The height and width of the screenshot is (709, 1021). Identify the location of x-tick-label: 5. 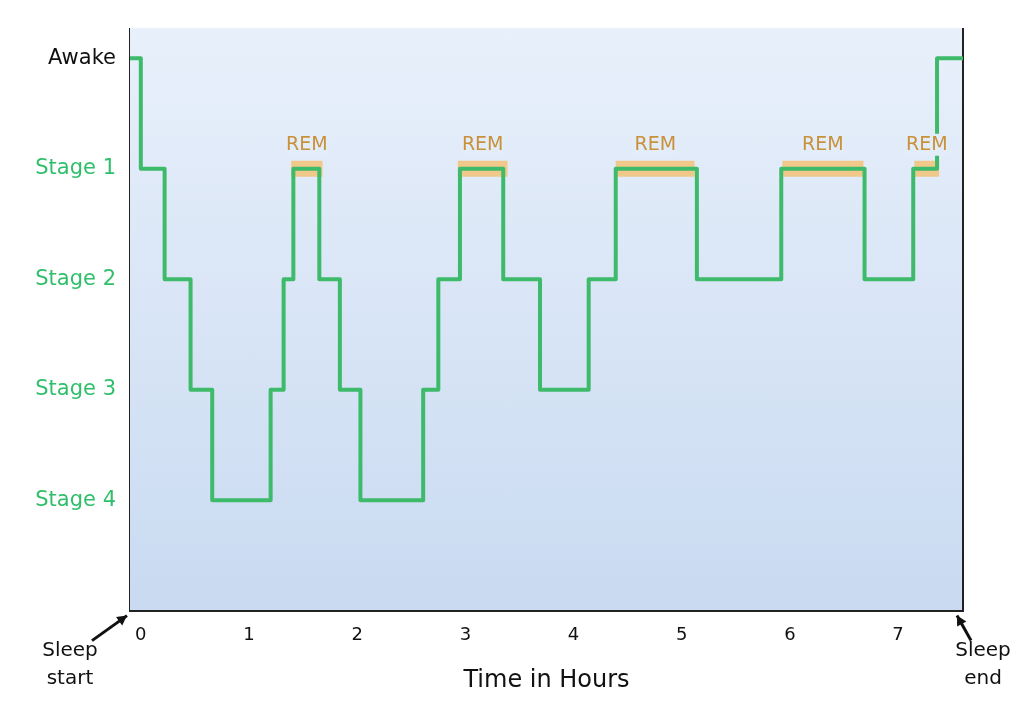
(682, 634).